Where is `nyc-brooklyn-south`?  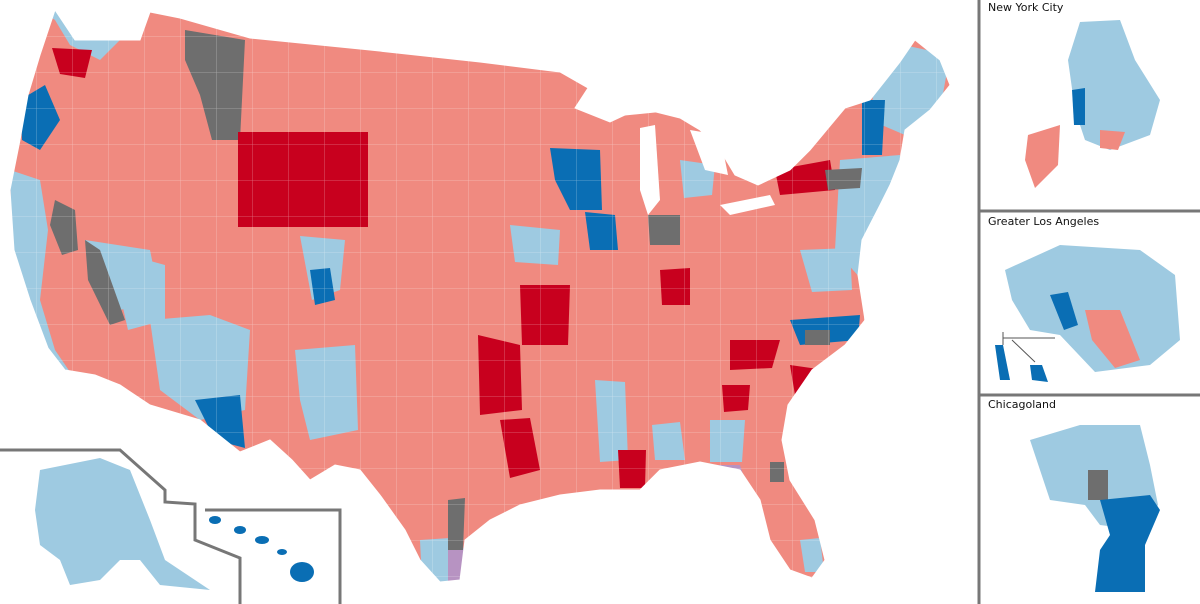 nyc-brooklyn-south is located at coordinates (1112, 140).